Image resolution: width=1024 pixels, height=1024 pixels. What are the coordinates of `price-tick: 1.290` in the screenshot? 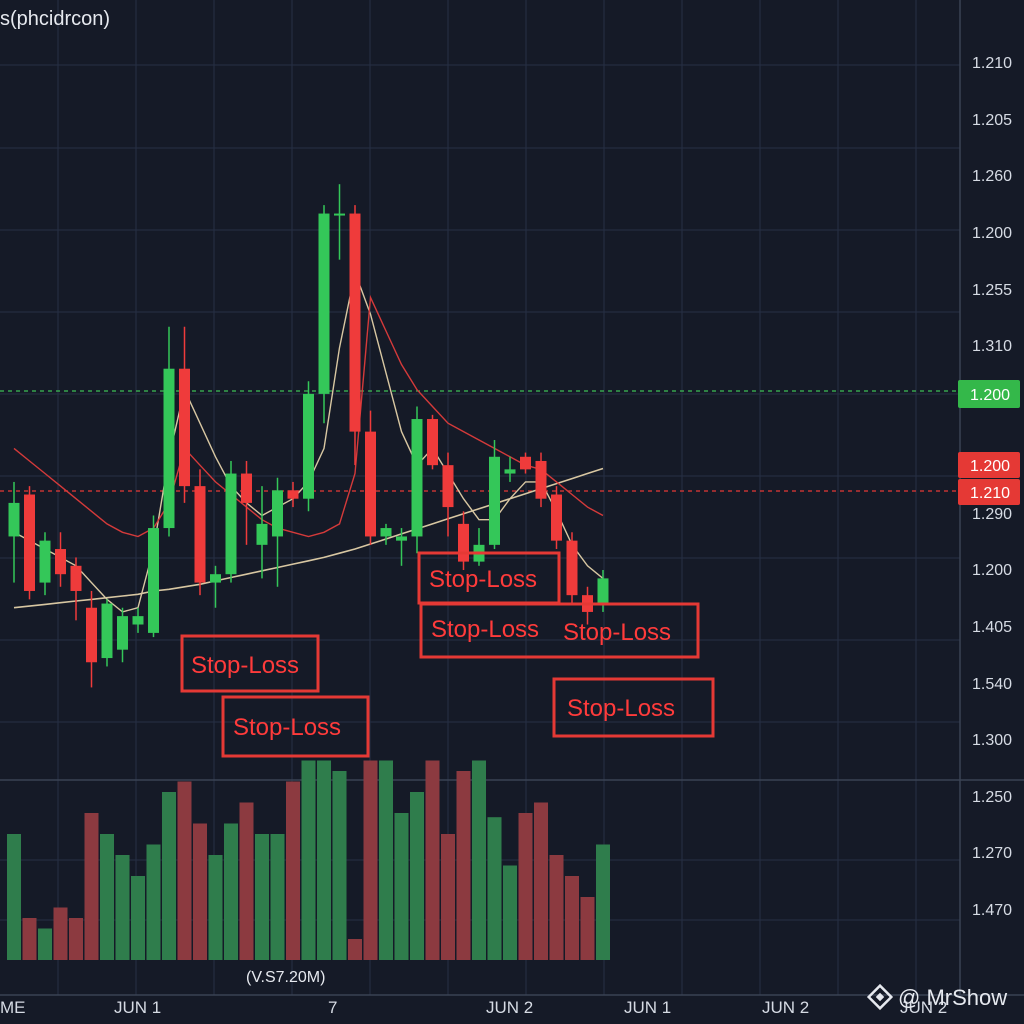 It's located at (992, 514).